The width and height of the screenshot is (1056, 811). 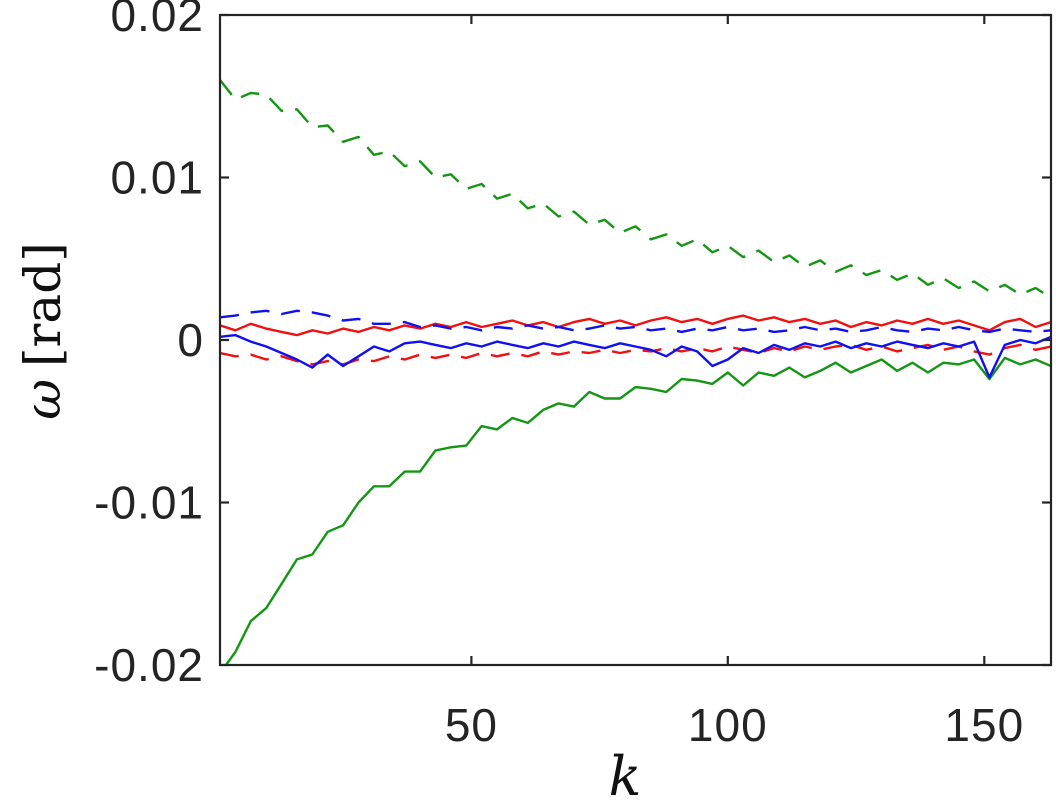 What do you see at coordinates (635, 325) in the screenshot?
I see `series-red-solid` at bounding box center [635, 325].